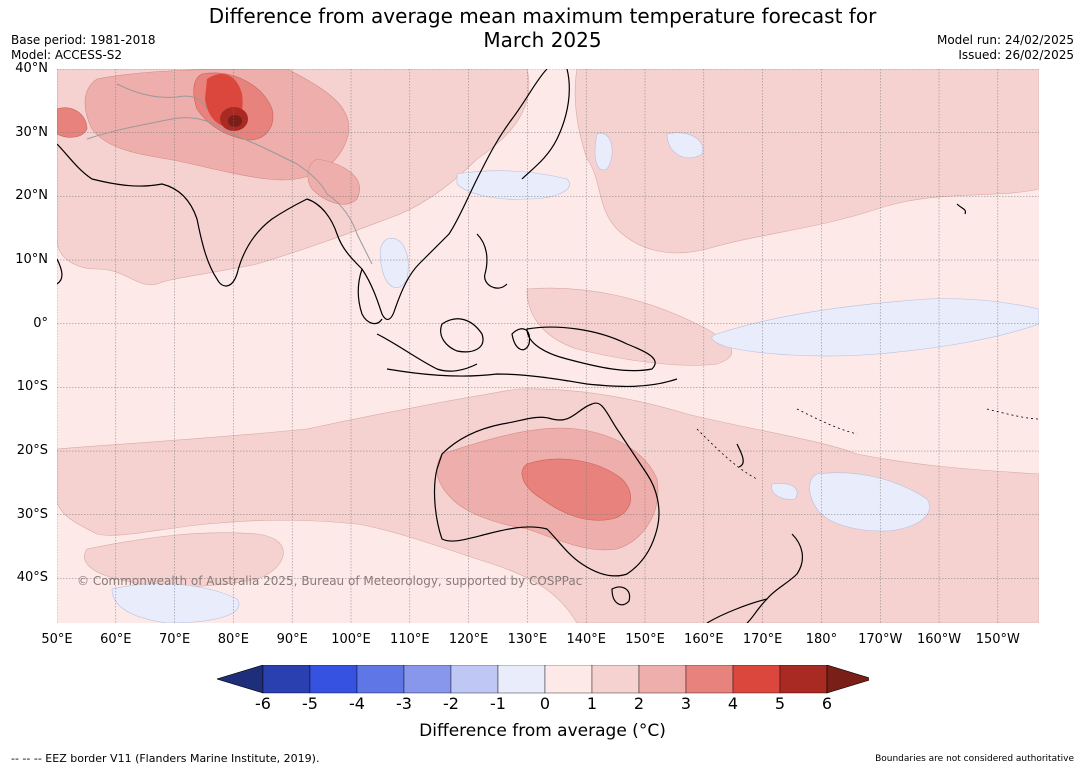  Describe the element at coordinates (32, 514) in the screenshot. I see `latitude-label: 30°S` at that location.